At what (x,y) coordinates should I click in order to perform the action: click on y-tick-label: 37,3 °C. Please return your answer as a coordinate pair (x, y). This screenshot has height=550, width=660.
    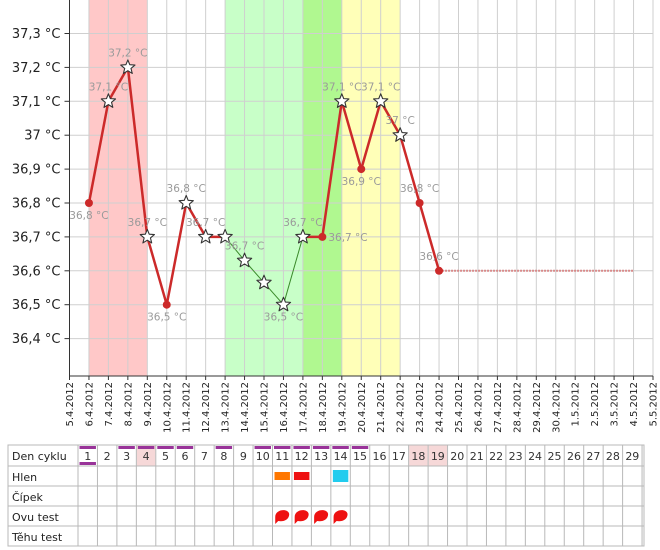
    Looking at the image, I should click on (36, 34).